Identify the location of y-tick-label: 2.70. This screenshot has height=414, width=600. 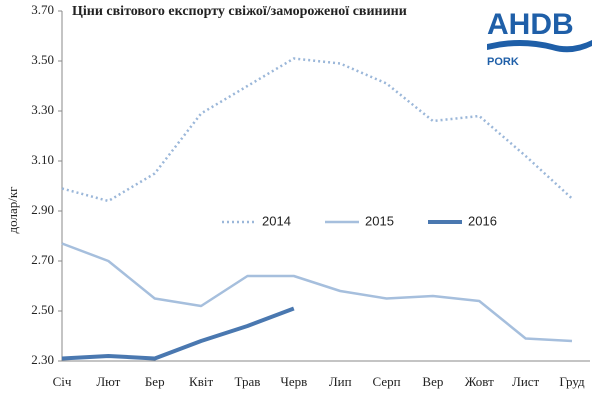
(42, 259).